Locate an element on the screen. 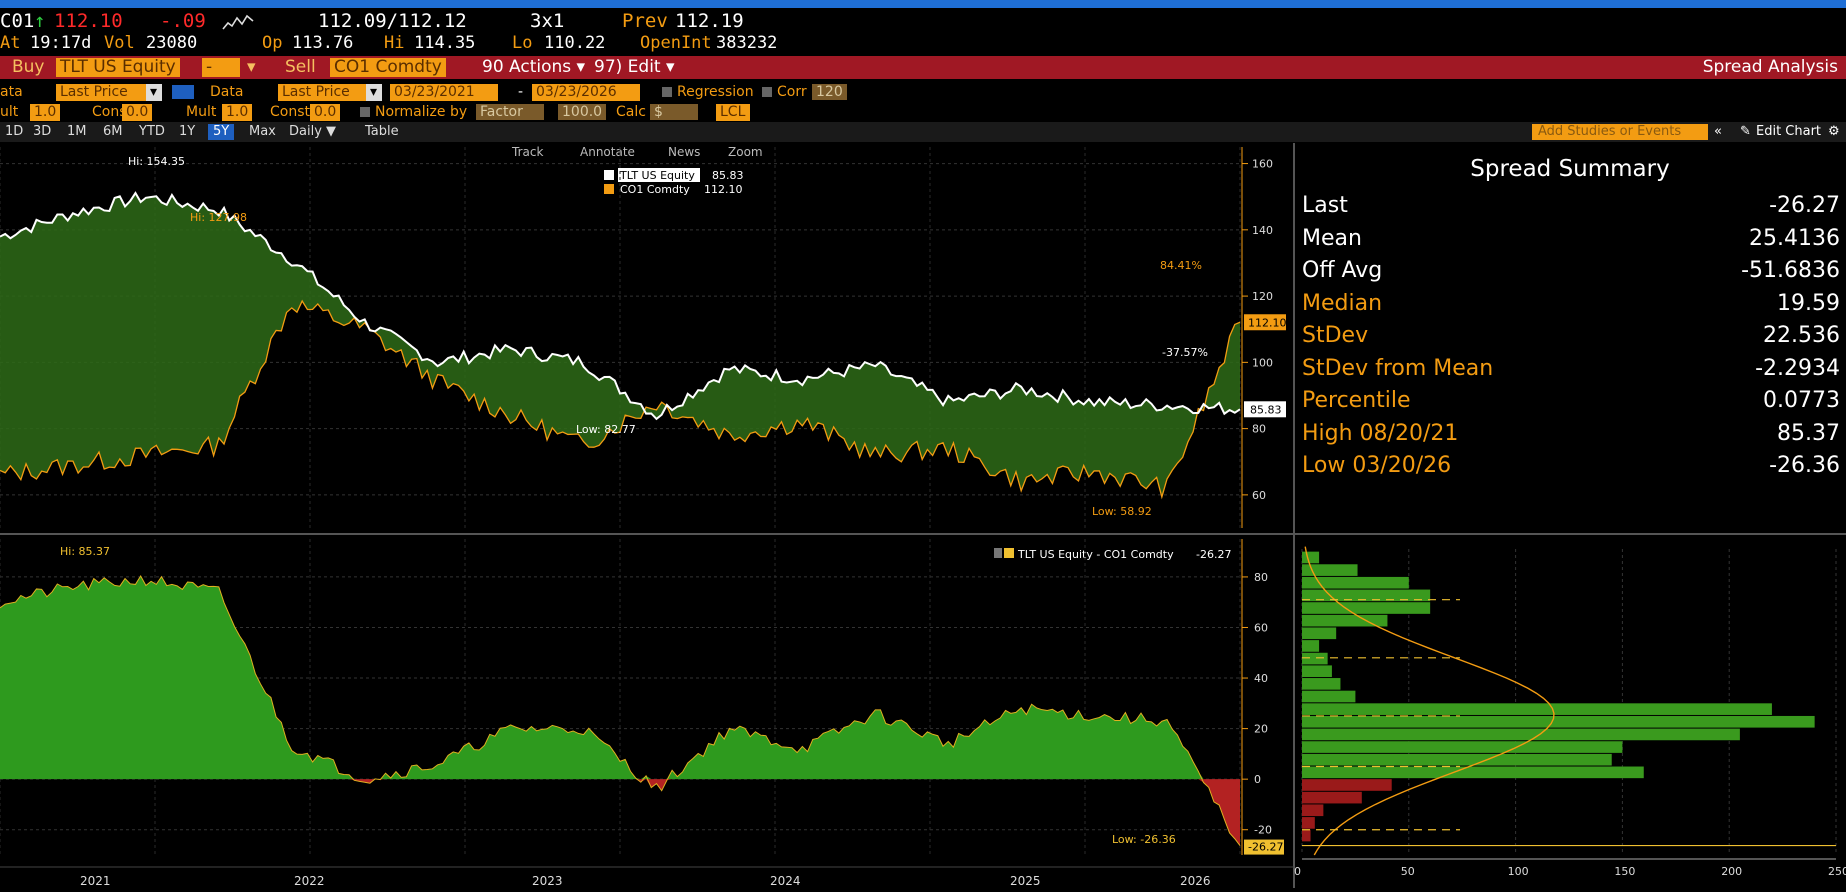 The height and width of the screenshot is (892, 1846). gear-icon: ⚙ is located at coordinates (1834, 131).